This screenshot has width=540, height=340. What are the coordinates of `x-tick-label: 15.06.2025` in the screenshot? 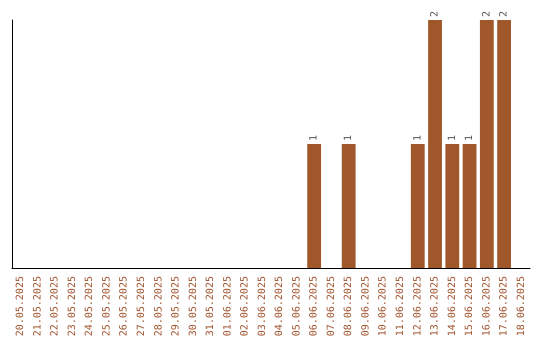 It's located at (470, 306).